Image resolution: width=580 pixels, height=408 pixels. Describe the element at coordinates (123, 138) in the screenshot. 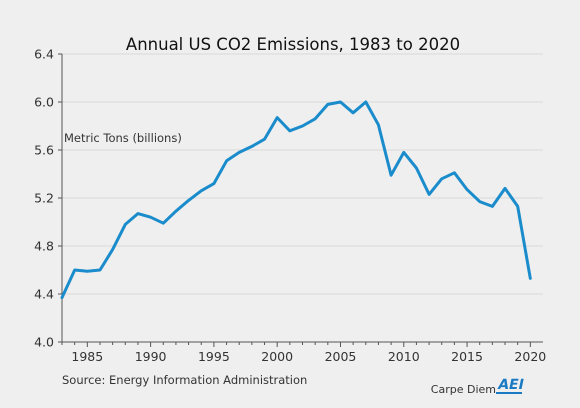

I see `y-axis-label: Metric Tons (billions)` at that location.